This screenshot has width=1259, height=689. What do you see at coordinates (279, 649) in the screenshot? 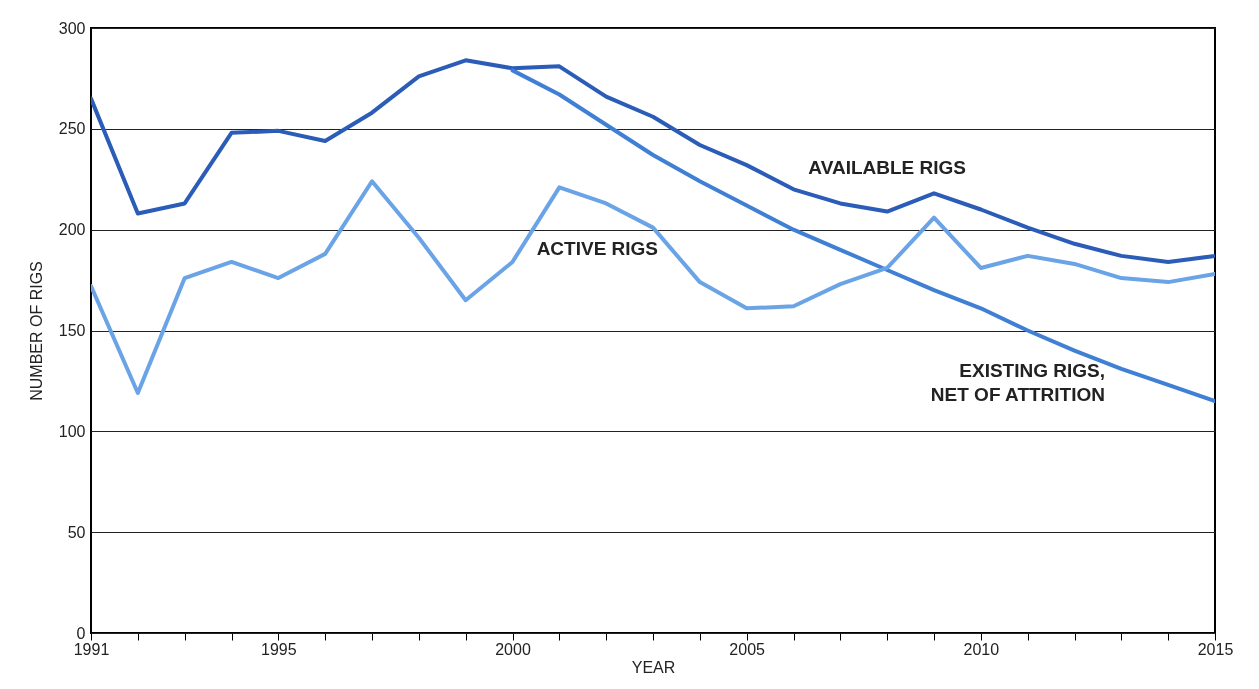
I see `x-tick-label: 1995` at bounding box center [279, 649].